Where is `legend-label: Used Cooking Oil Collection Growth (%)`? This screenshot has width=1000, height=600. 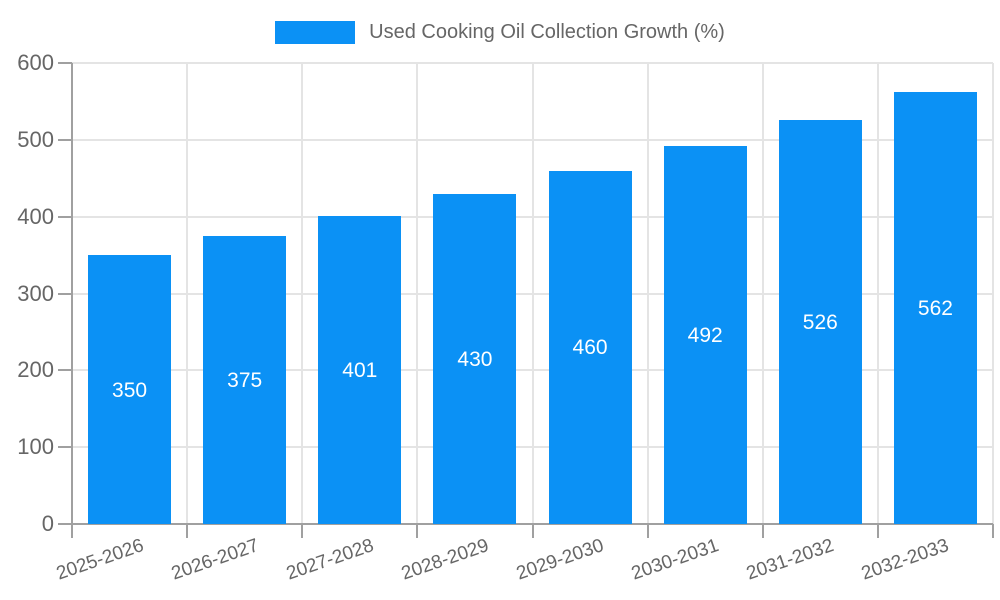
legend-label: Used Cooking Oil Collection Growth (%) is located at coordinates (547, 31).